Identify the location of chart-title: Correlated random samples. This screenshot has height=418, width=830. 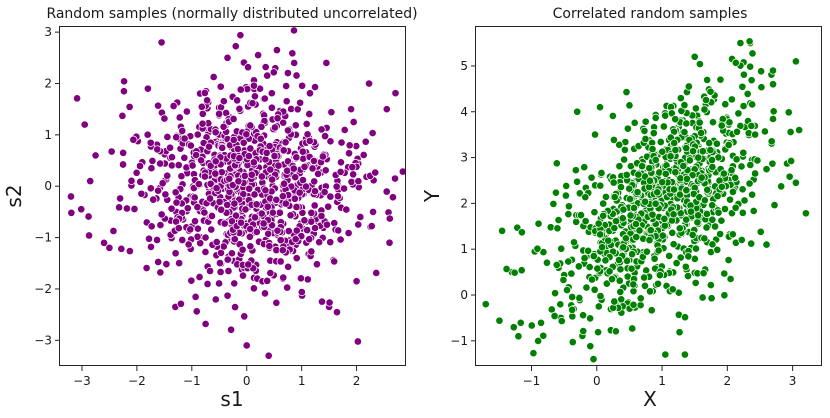
(650, 14).